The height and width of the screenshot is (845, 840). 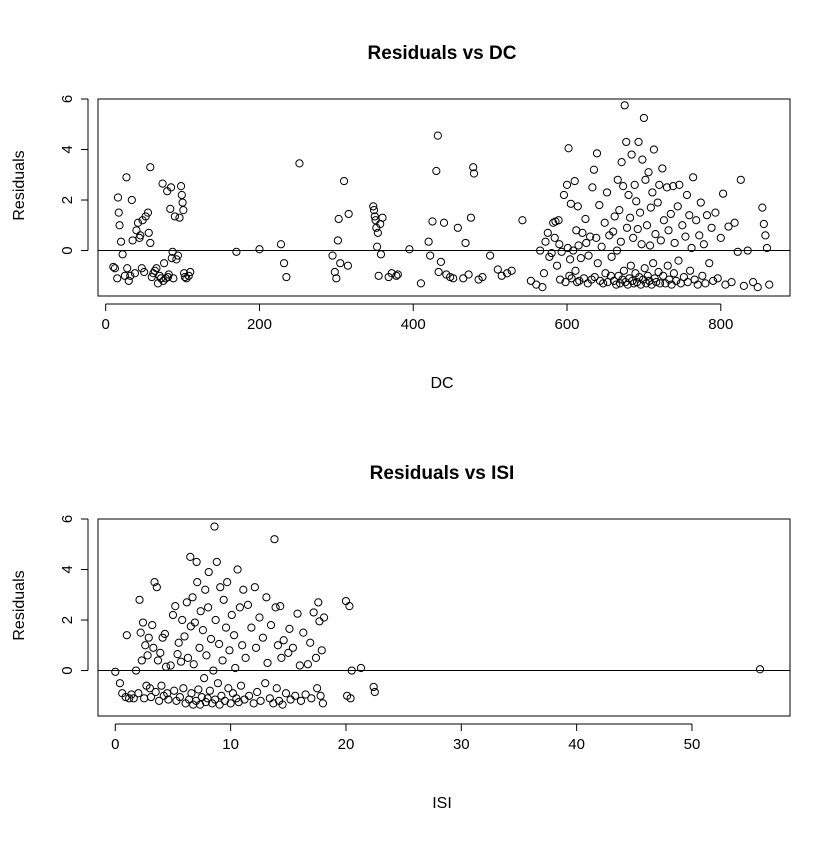 I want to click on y-tick-label: 0, so click(x=67, y=670).